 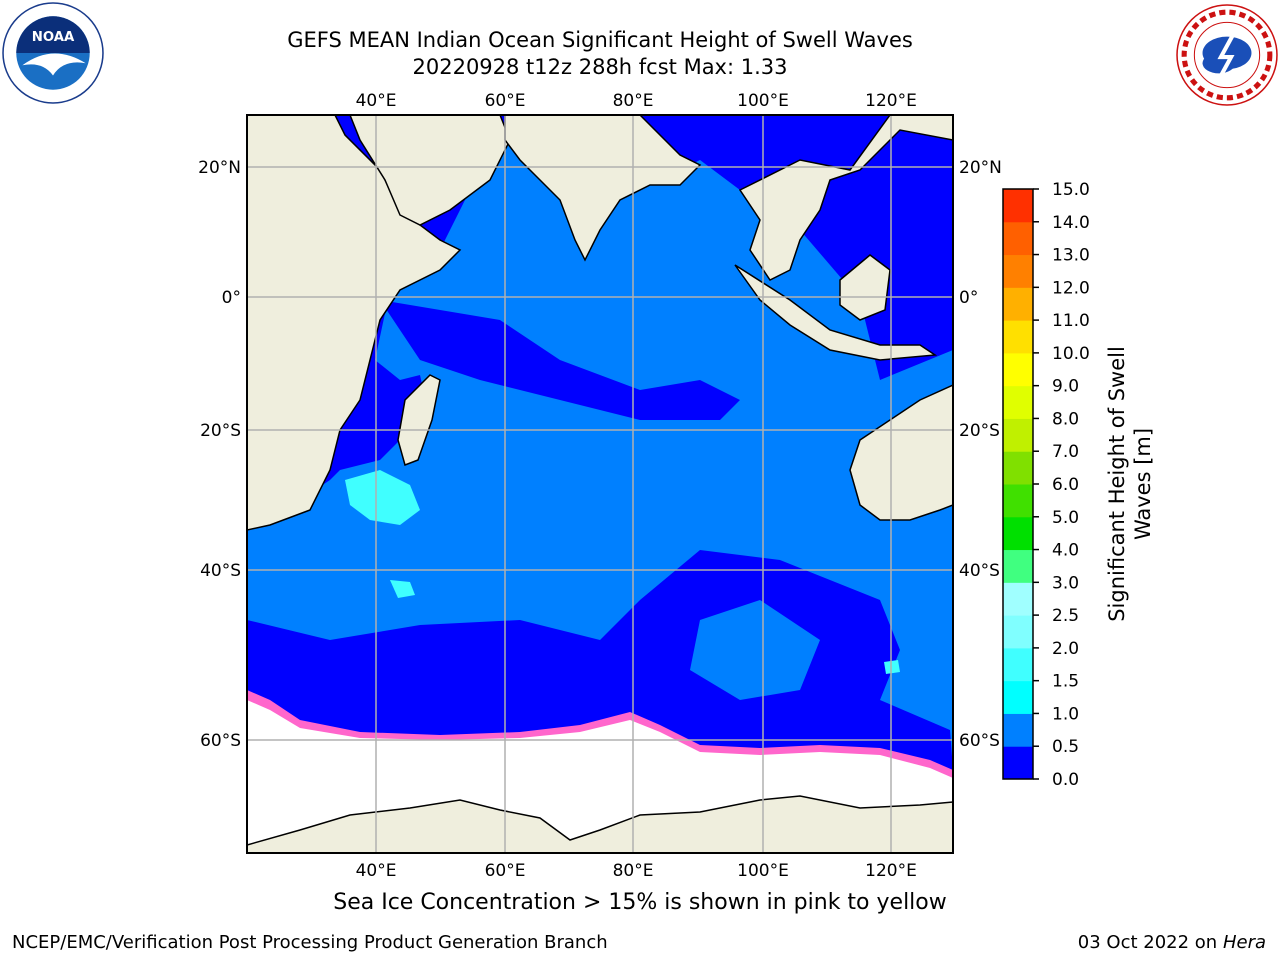 What do you see at coordinates (763, 871) in the screenshot?
I see `lon-tick-bottom-100e: 100°E` at bounding box center [763, 871].